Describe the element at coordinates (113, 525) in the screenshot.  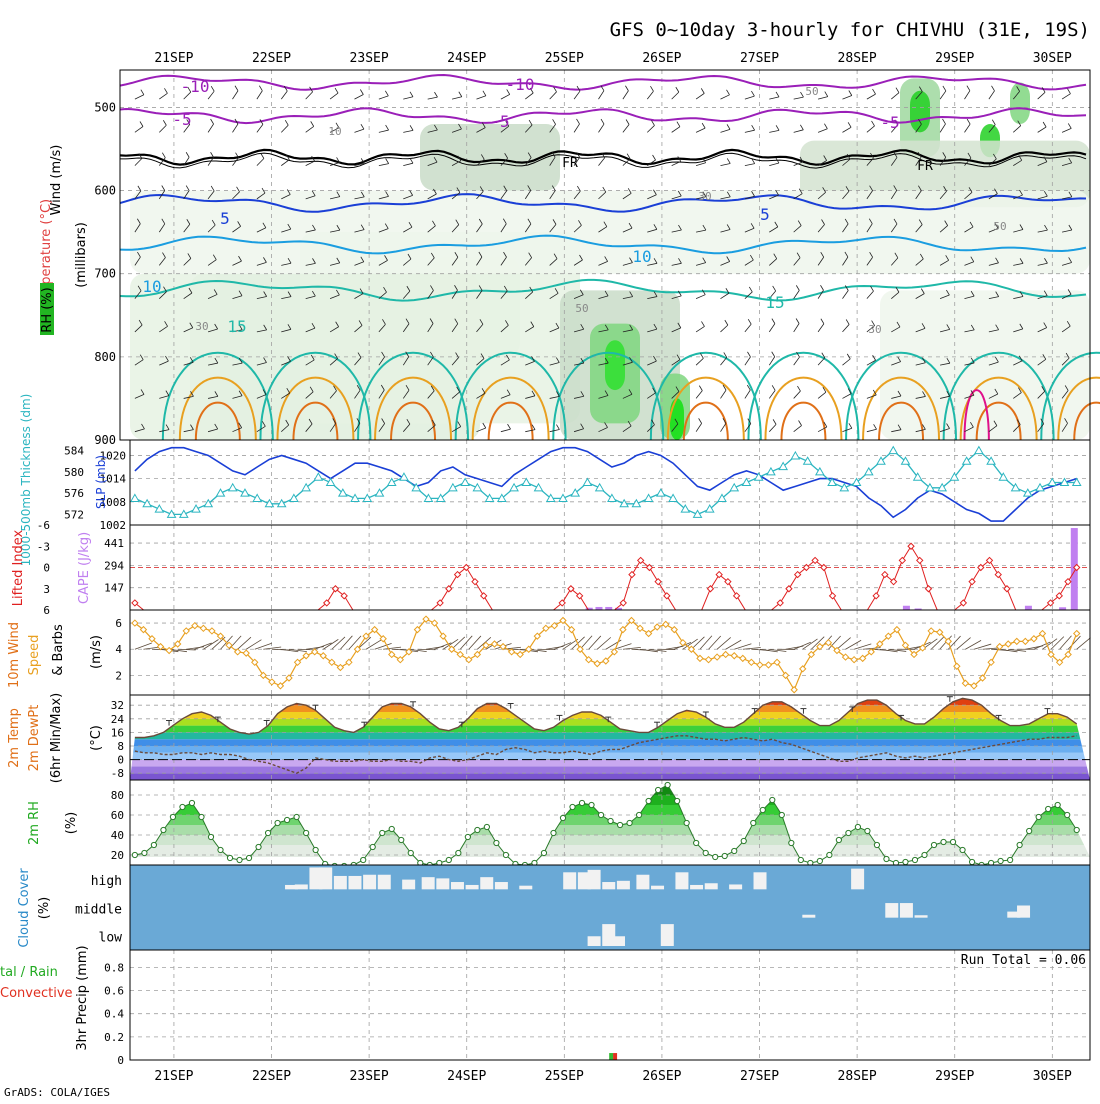
I see `slp-tick: 1002` at that location.